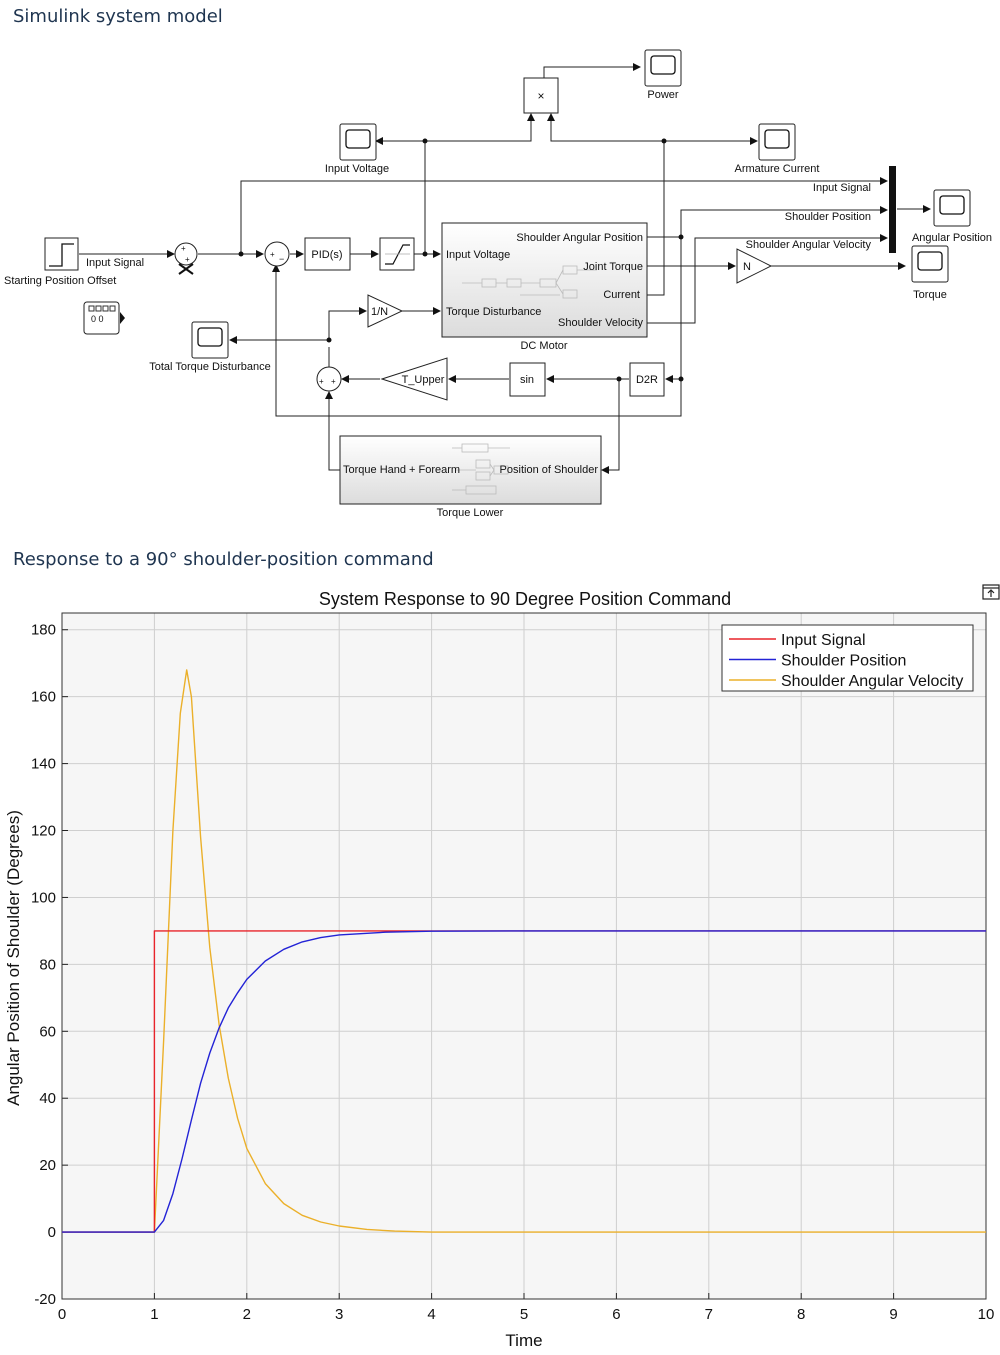  I want to click on display-block: 0 0, so click(104, 318).